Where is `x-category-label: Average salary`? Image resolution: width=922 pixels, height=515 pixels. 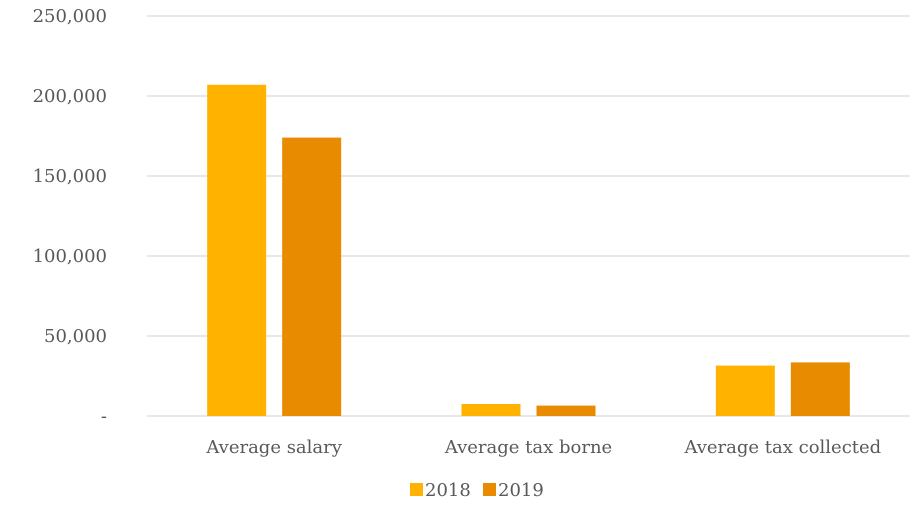 x-category-label: Average salary is located at coordinates (273, 447).